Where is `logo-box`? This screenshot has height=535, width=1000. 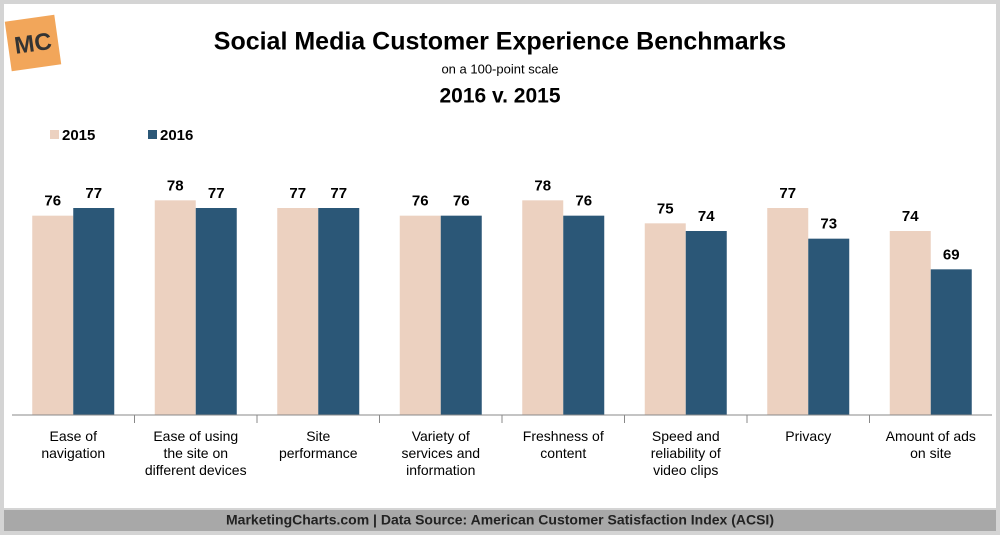
logo-box is located at coordinates (33, 43).